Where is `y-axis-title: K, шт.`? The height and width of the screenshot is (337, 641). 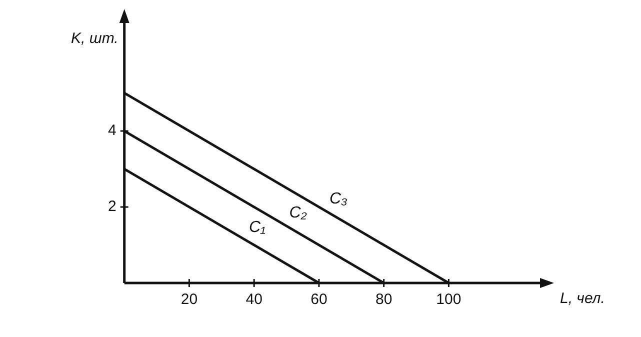
y-axis-title: K, шт. is located at coordinates (94, 39).